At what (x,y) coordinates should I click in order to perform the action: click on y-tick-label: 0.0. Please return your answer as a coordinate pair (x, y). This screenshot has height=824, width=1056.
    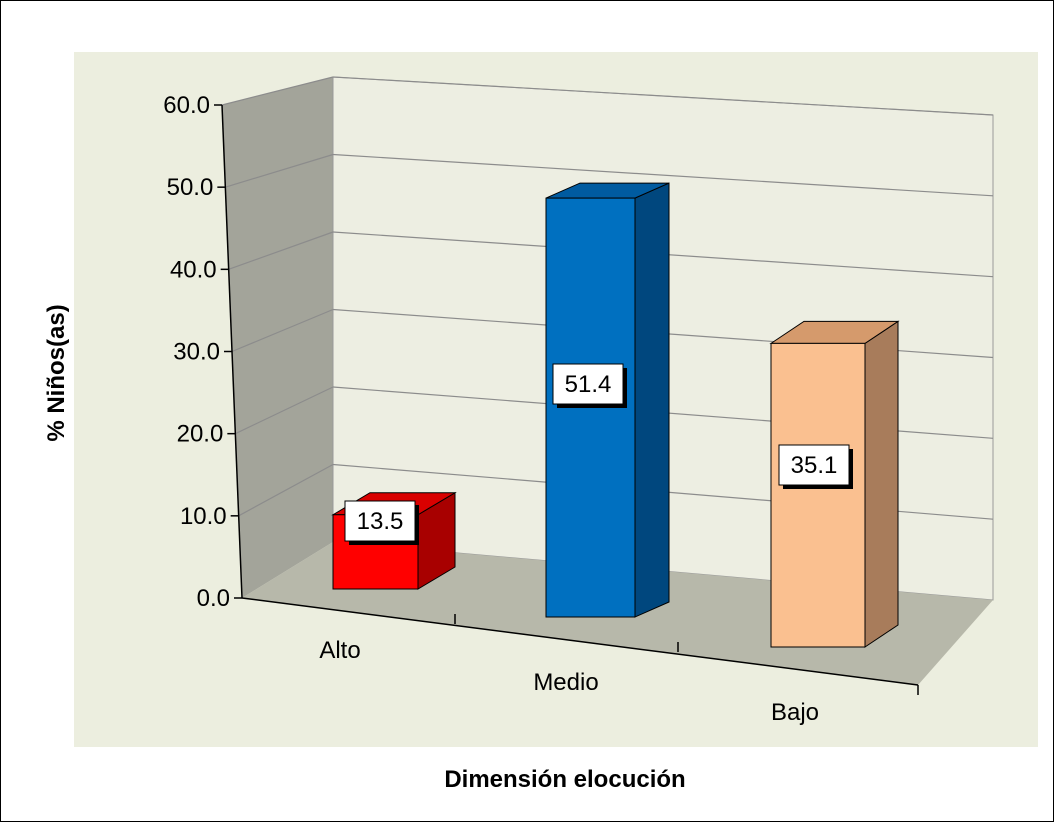
    Looking at the image, I should click on (213, 598).